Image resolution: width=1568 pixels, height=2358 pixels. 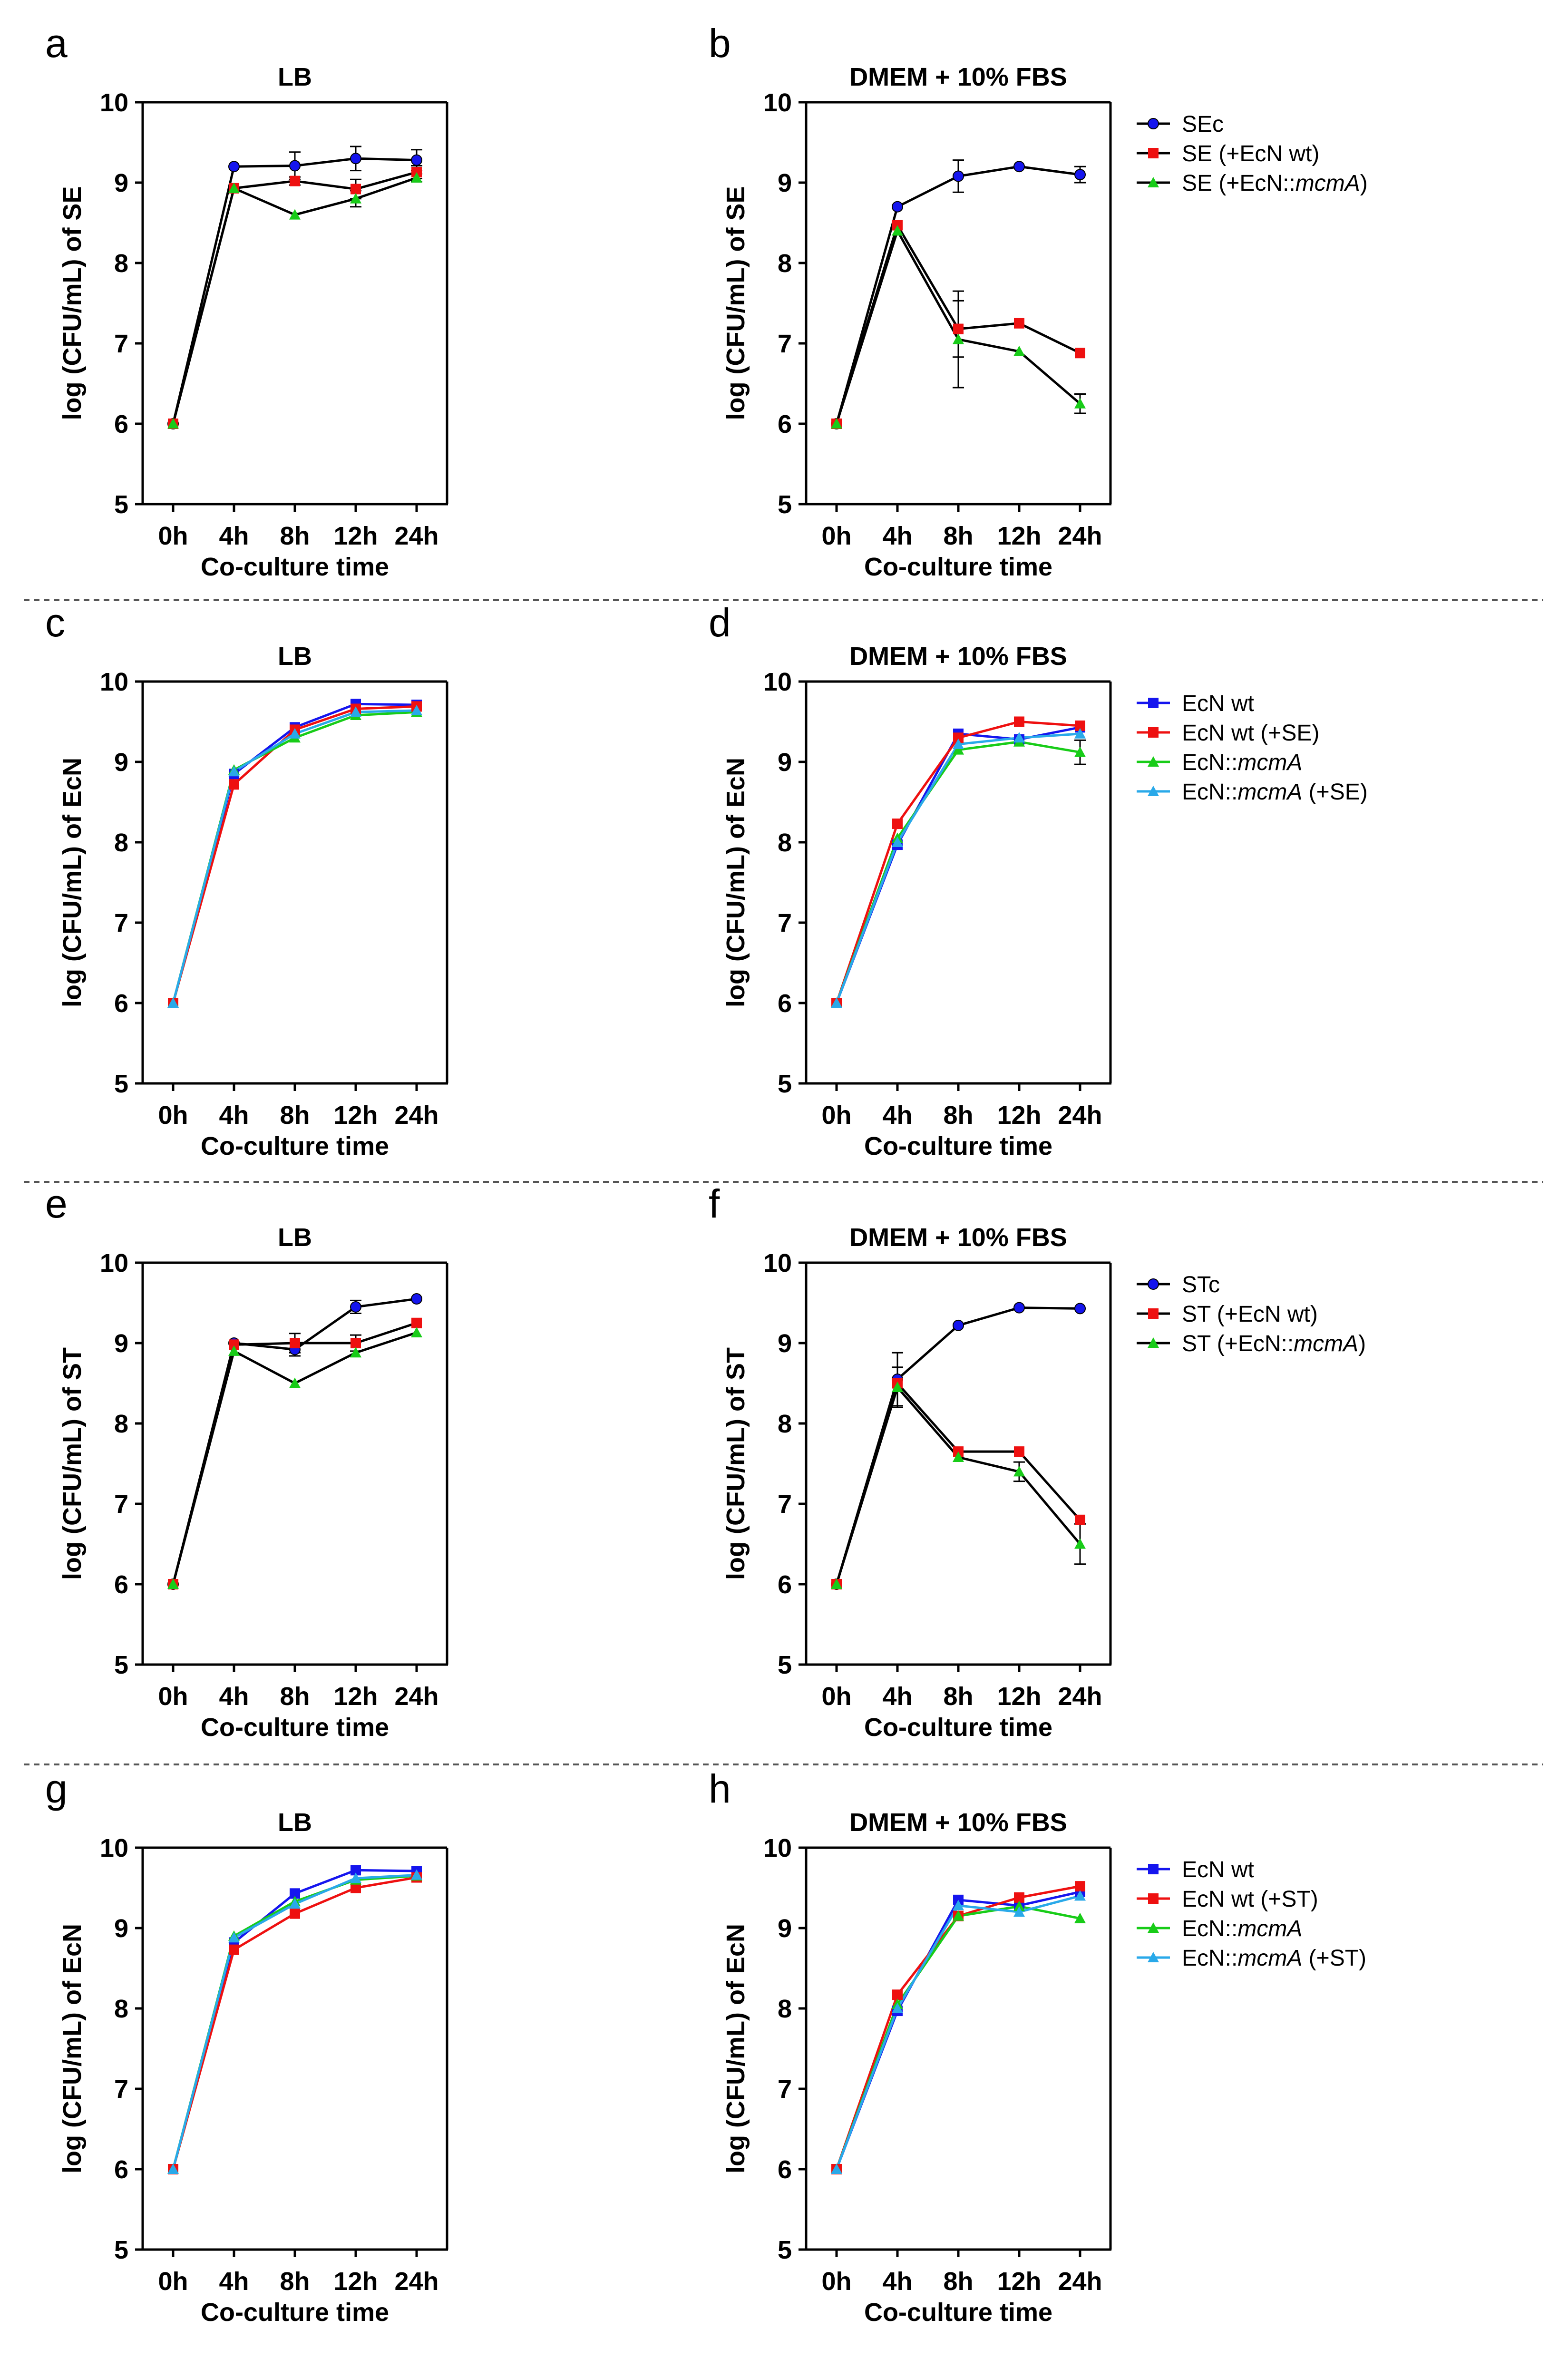 What do you see at coordinates (1275, 792) in the screenshot?
I see `legend-label: EcN::mcmA (+SE)` at bounding box center [1275, 792].